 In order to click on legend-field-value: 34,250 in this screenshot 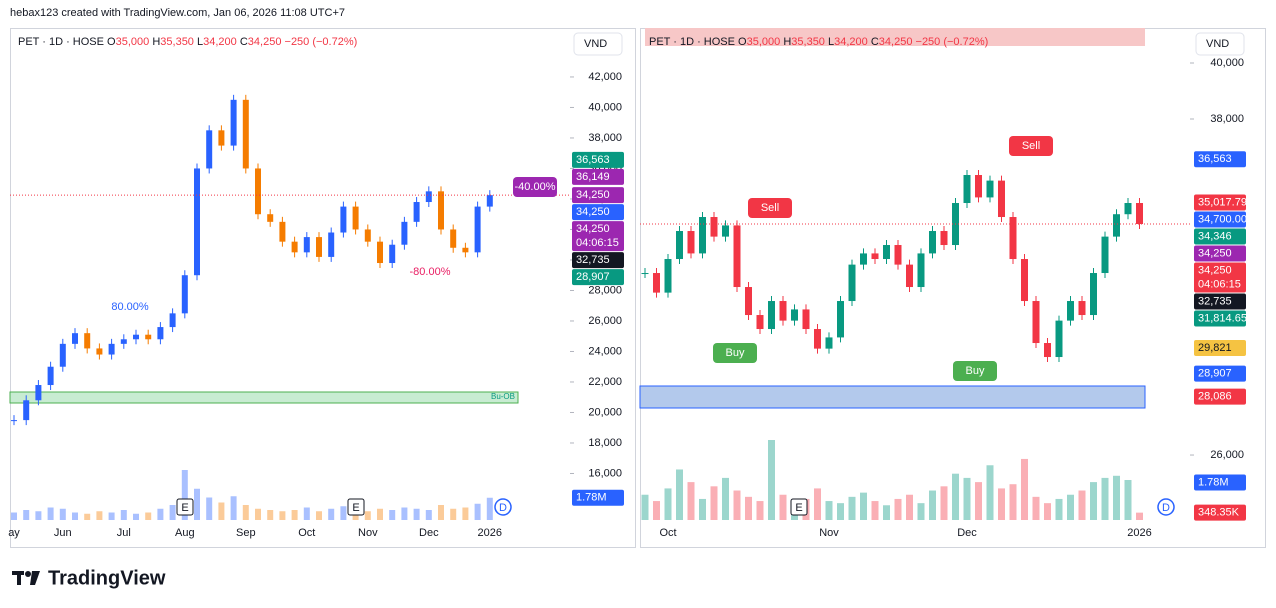, I will do `click(265, 42)`.